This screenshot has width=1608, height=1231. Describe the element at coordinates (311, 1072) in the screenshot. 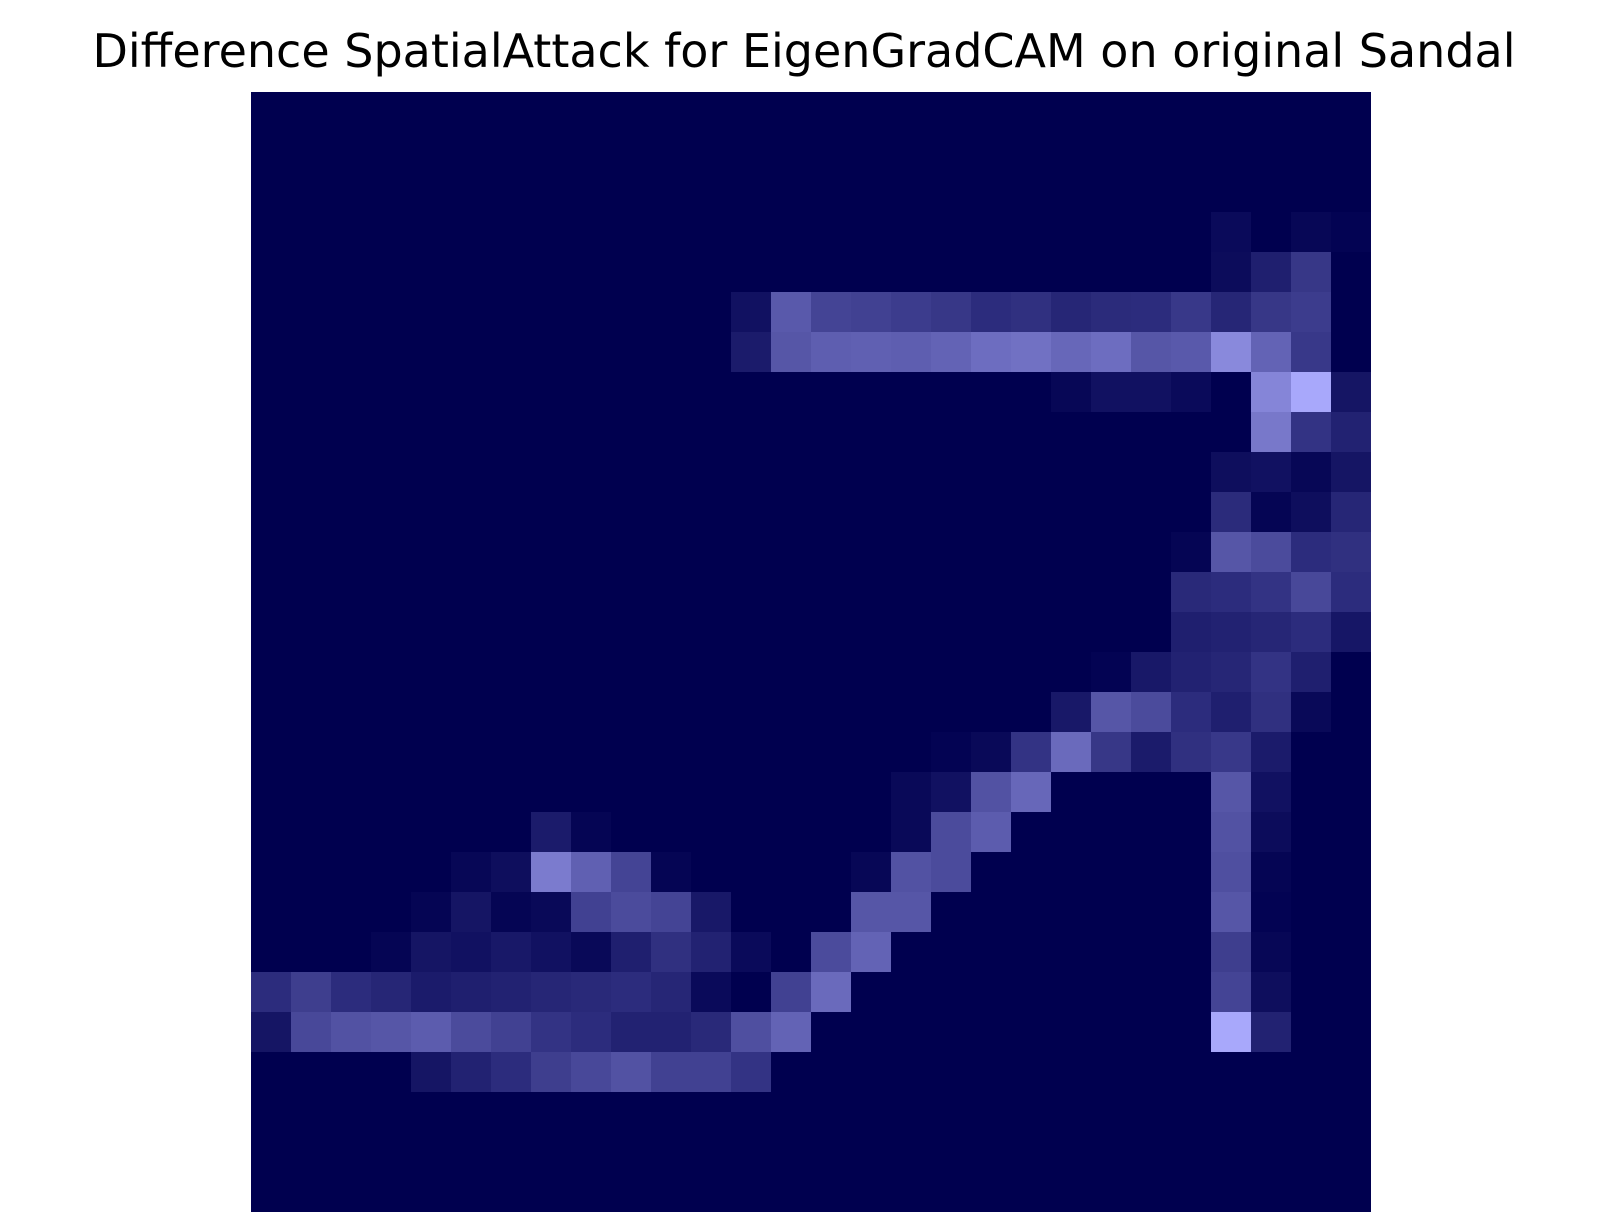

I see `heatmap-cell-r24-c1` at that location.